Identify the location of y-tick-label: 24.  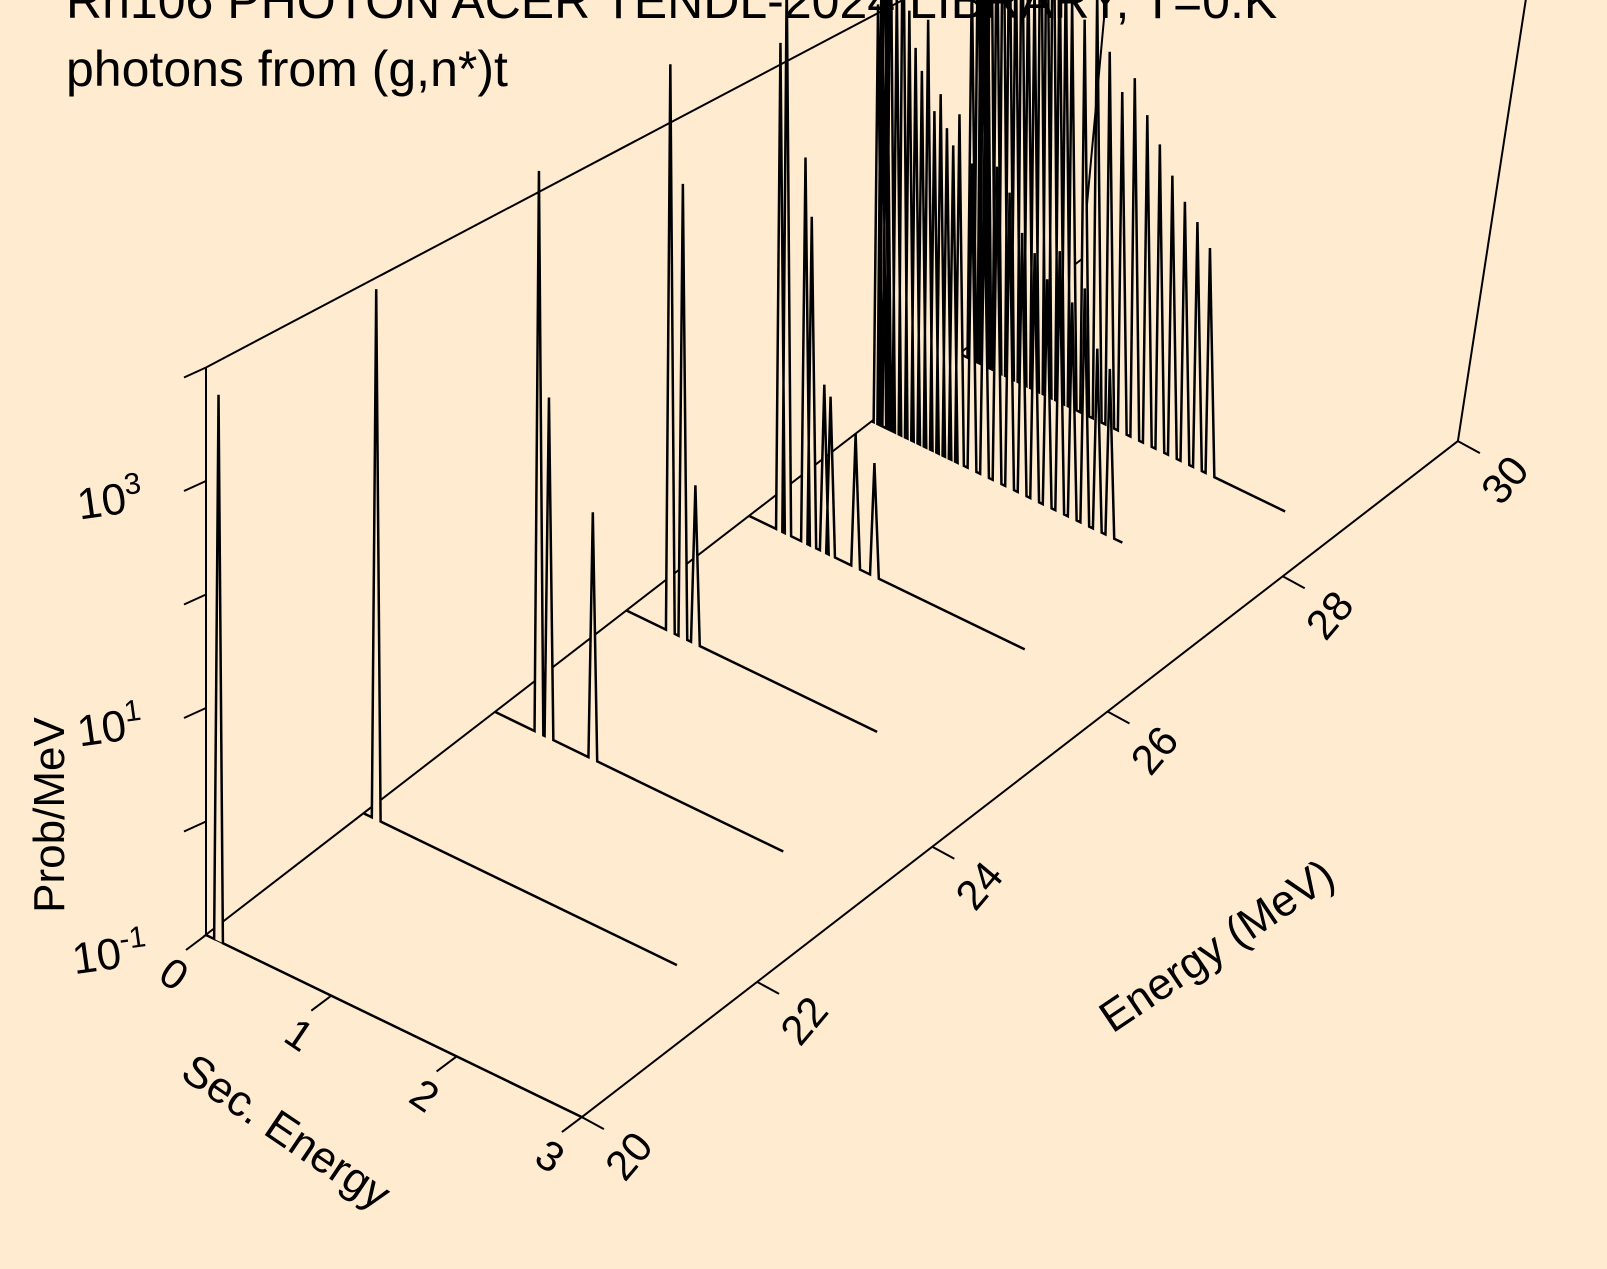
(979, 885).